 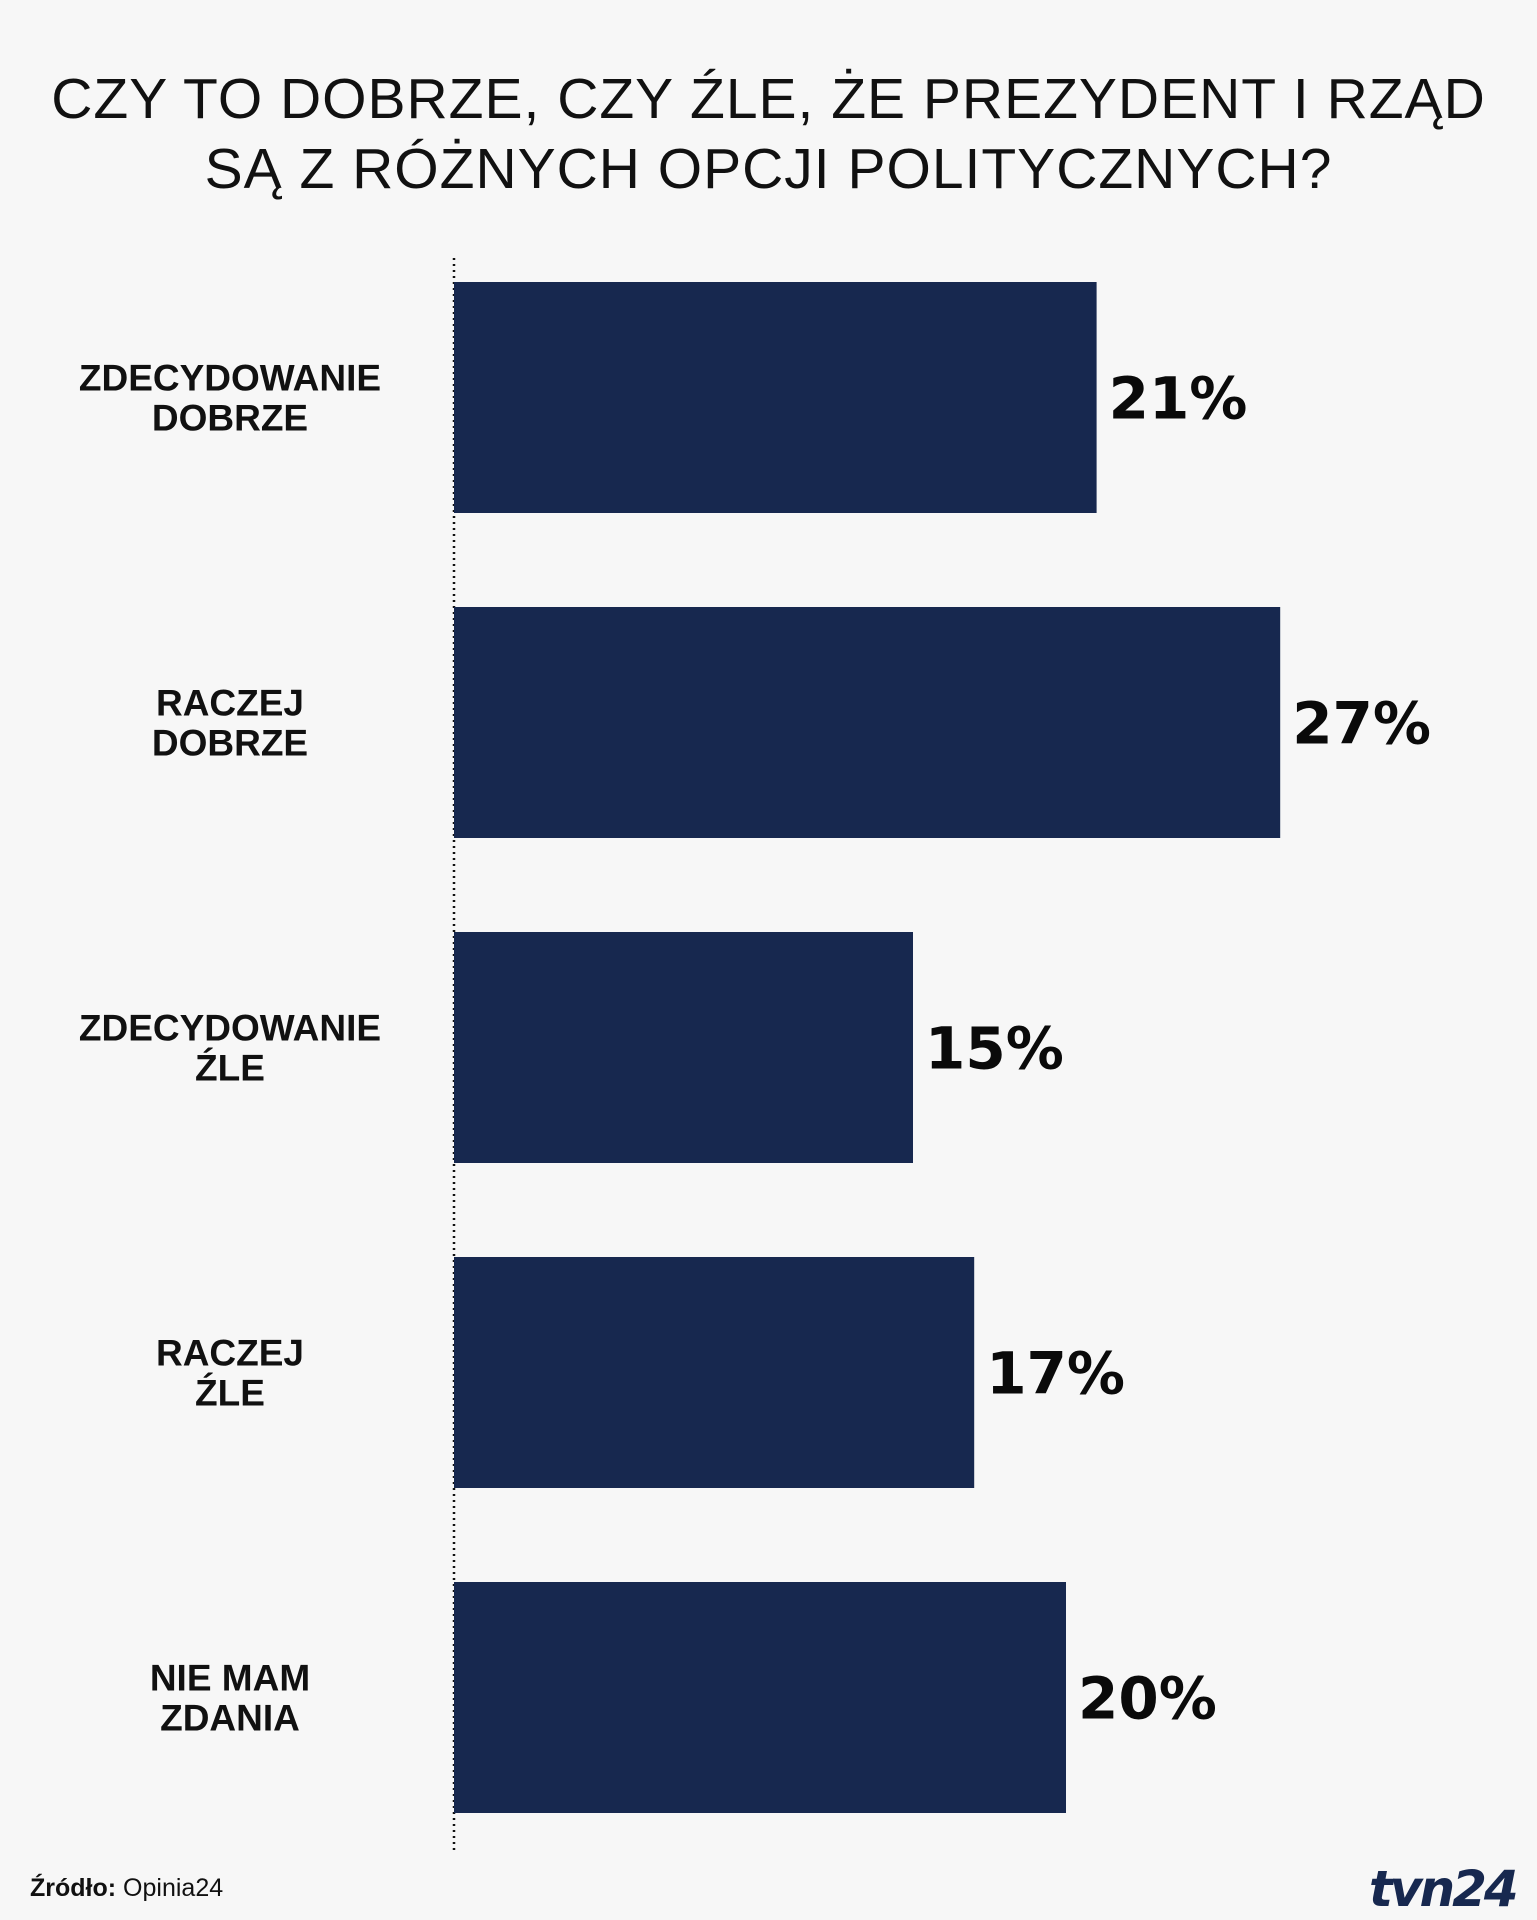 What do you see at coordinates (73, 1888) in the screenshot?
I see `source-label: Źródło:` at bounding box center [73, 1888].